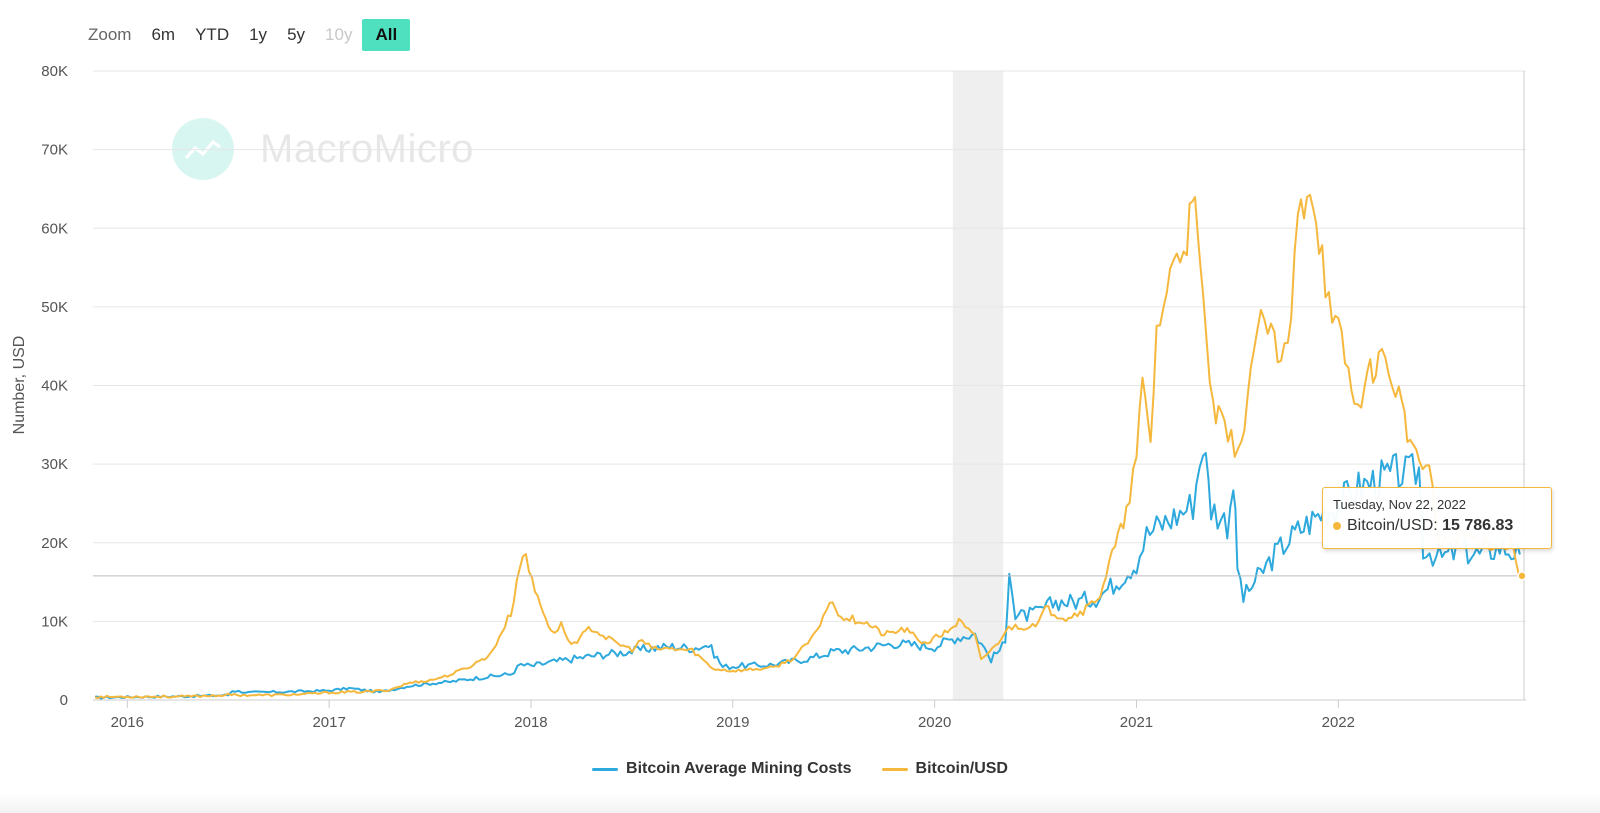 The width and height of the screenshot is (1600, 813). What do you see at coordinates (739, 768) in the screenshot?
I see `legend-label-mining: Bitcoin Average Mining Costs` at bounding box center [739, 768].